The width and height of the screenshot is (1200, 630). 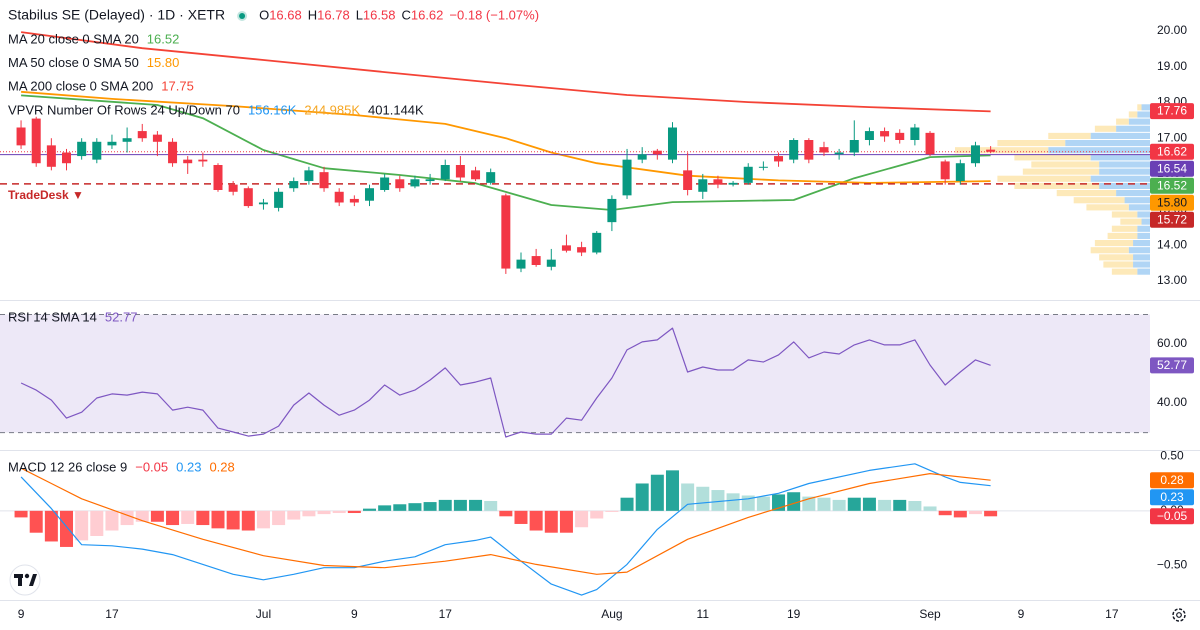 I want to click on y-tick-label: 40.00, so click(x=1172, y=402).